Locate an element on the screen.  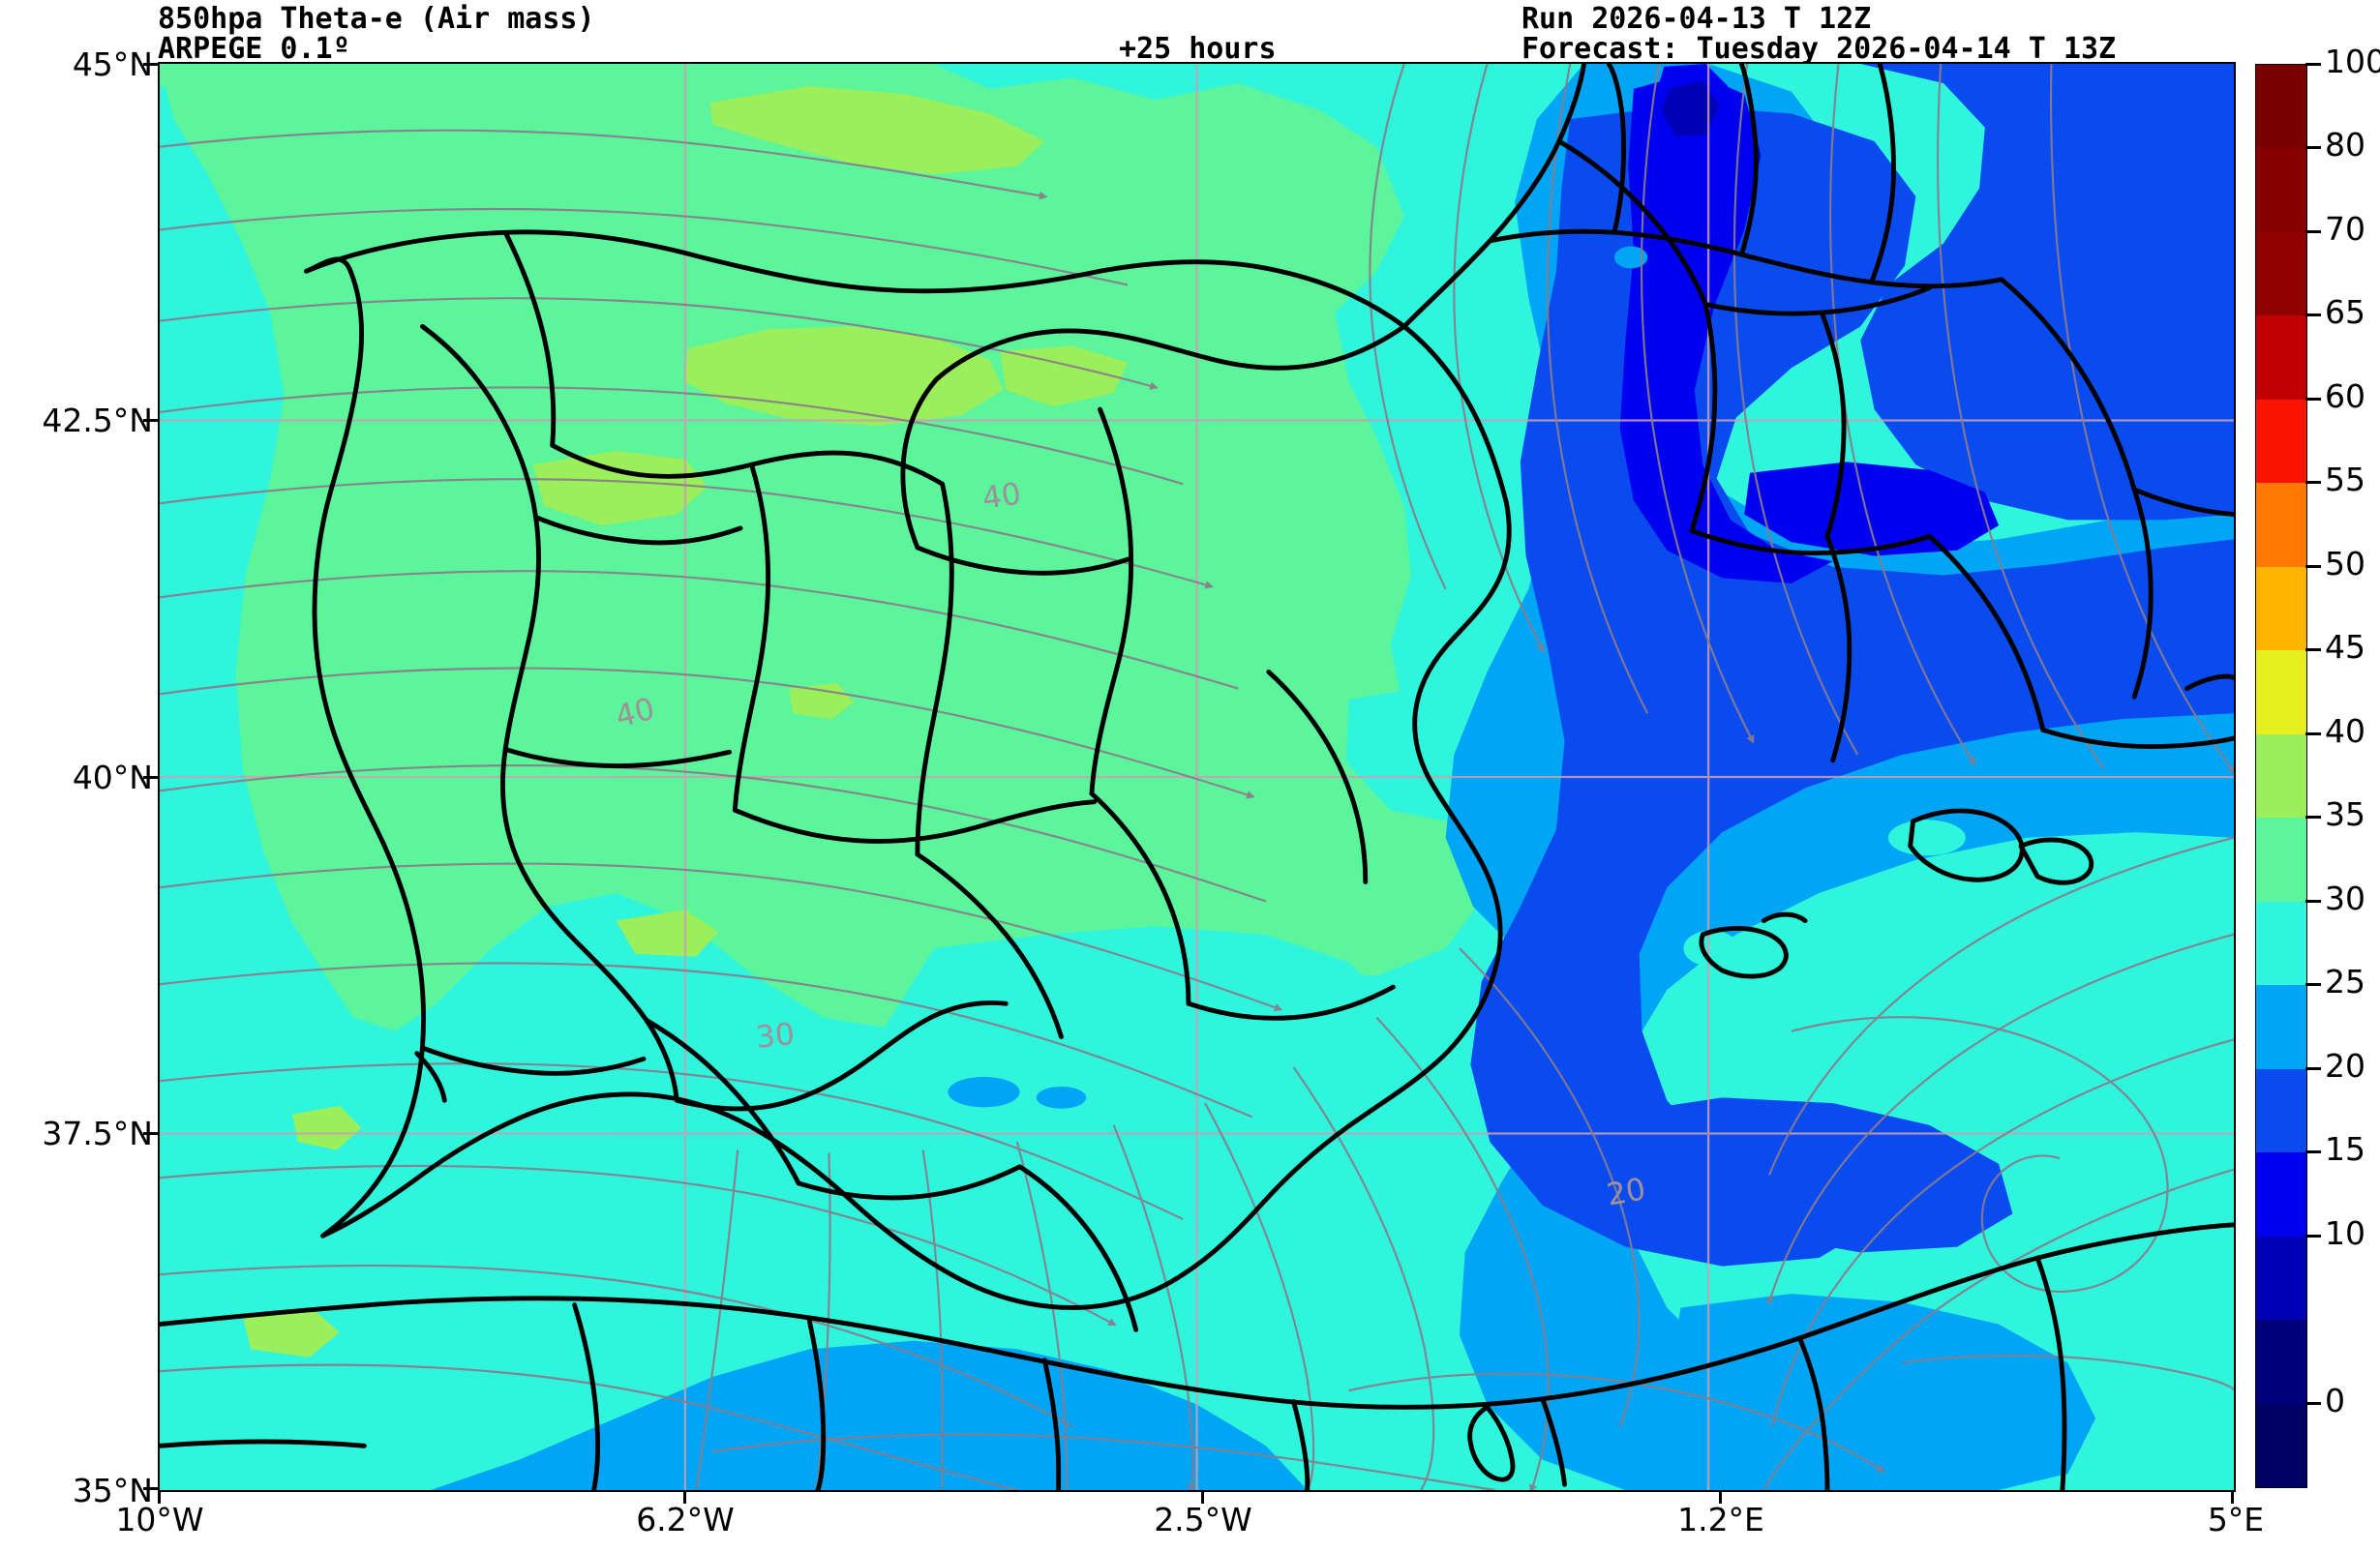
lead-time-label: +25 hours is located at coordinates (1198, 49).